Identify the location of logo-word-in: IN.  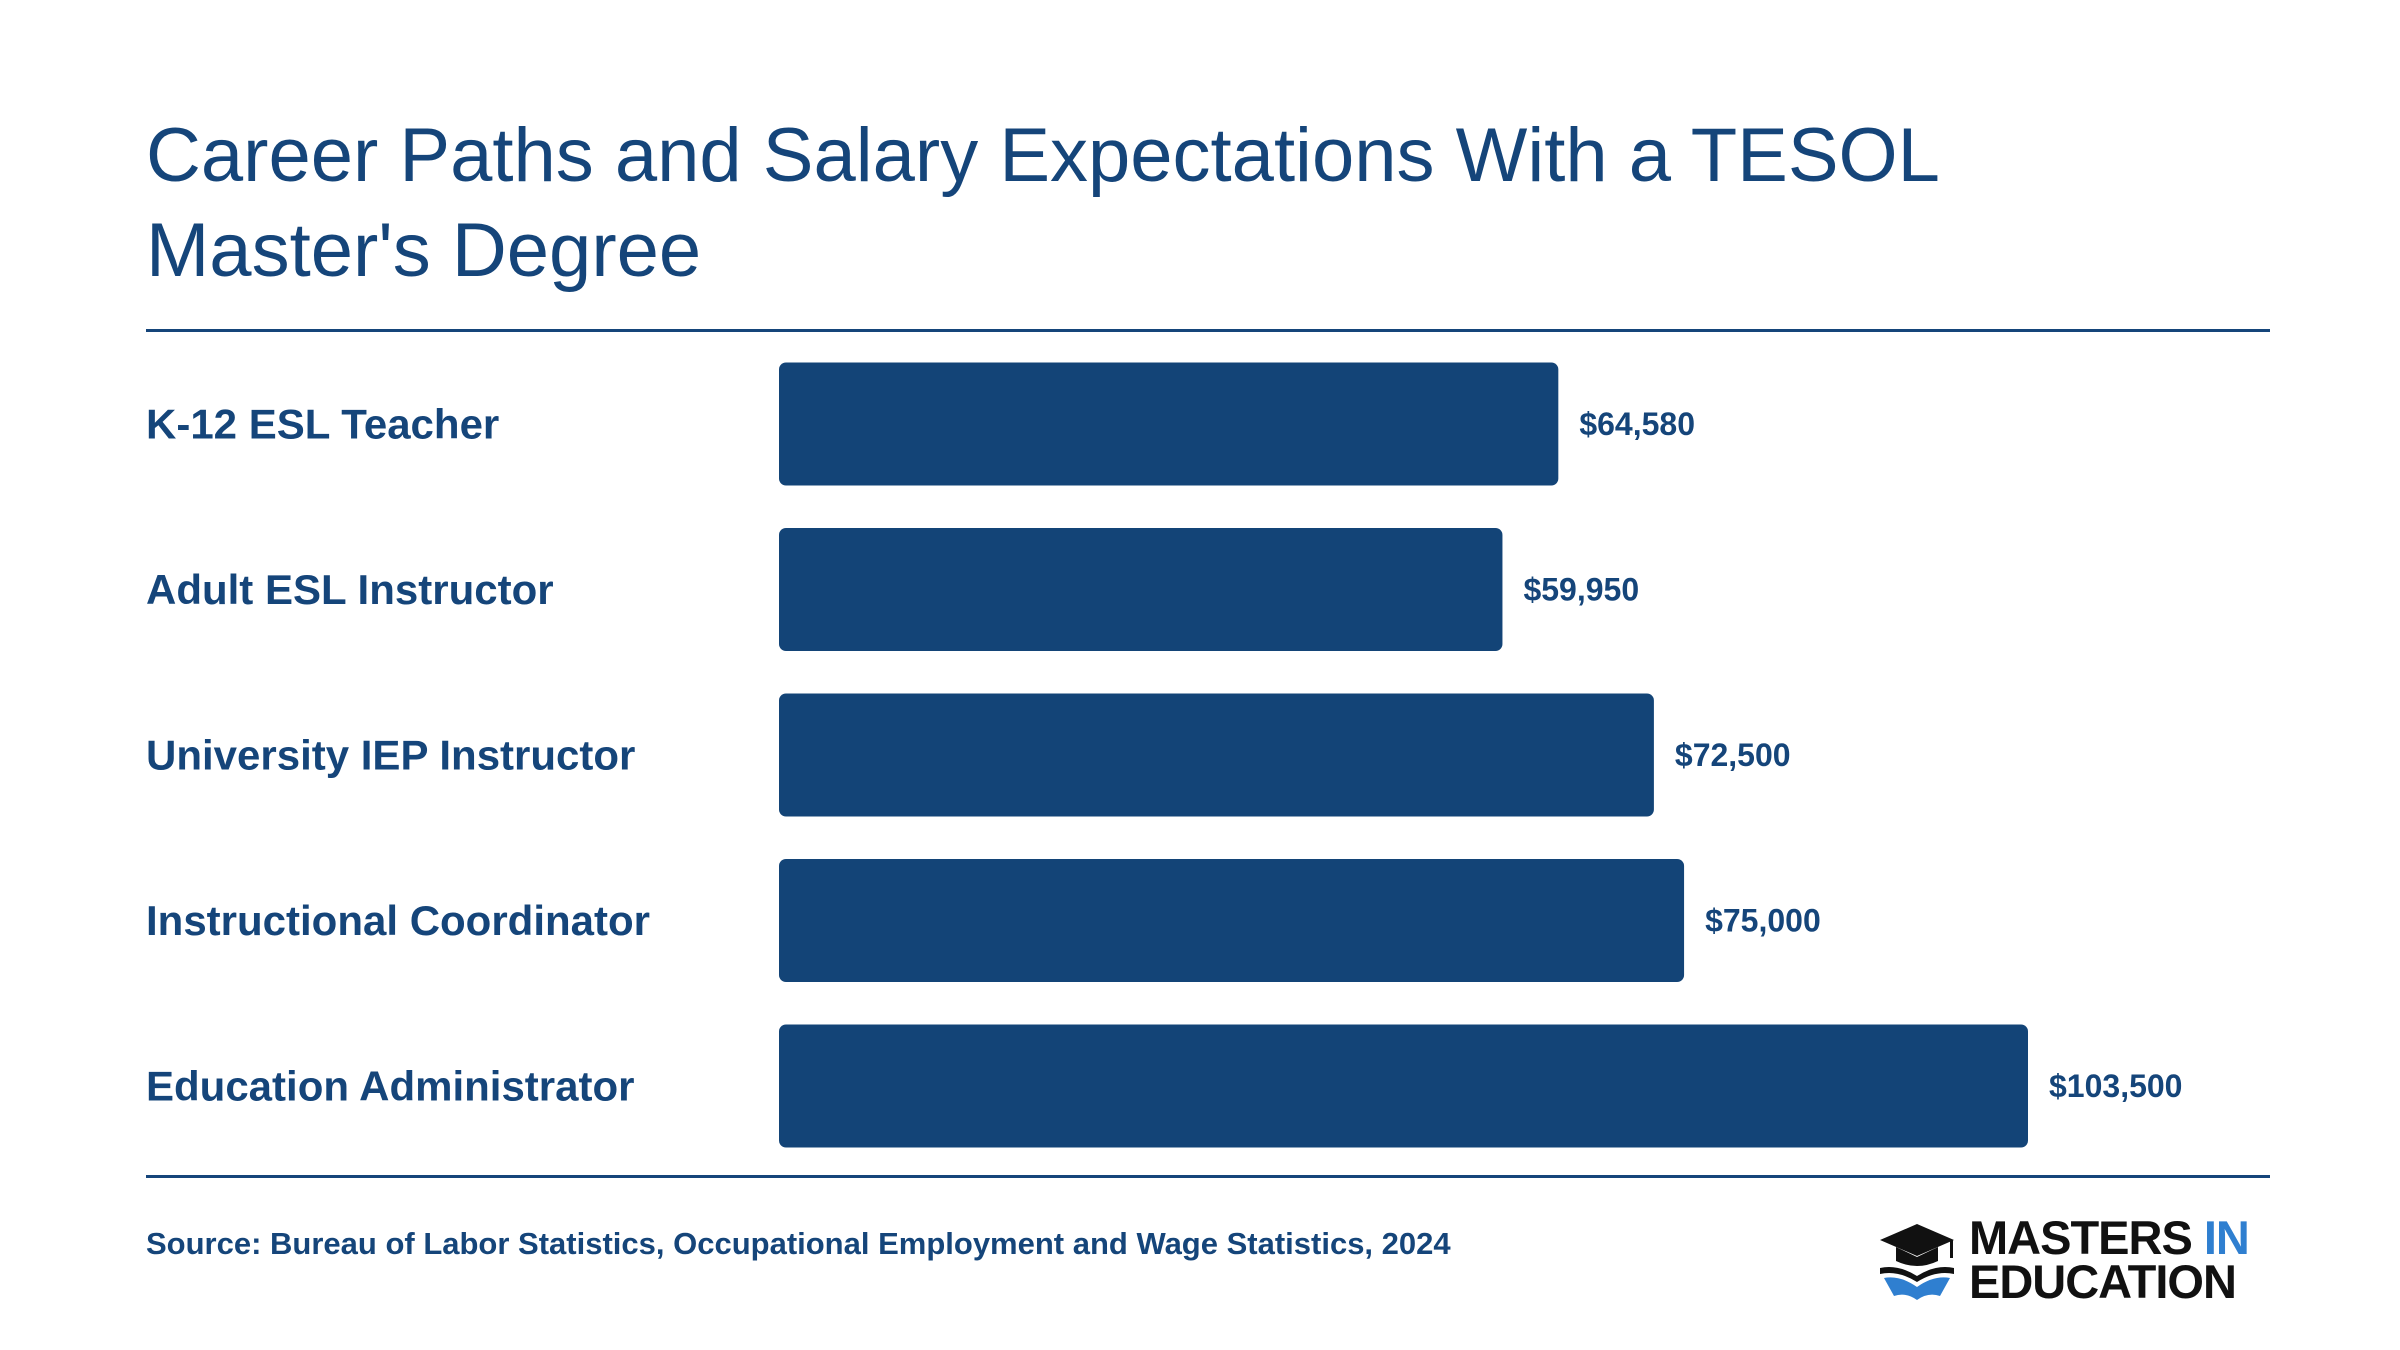
(2226, 1237).